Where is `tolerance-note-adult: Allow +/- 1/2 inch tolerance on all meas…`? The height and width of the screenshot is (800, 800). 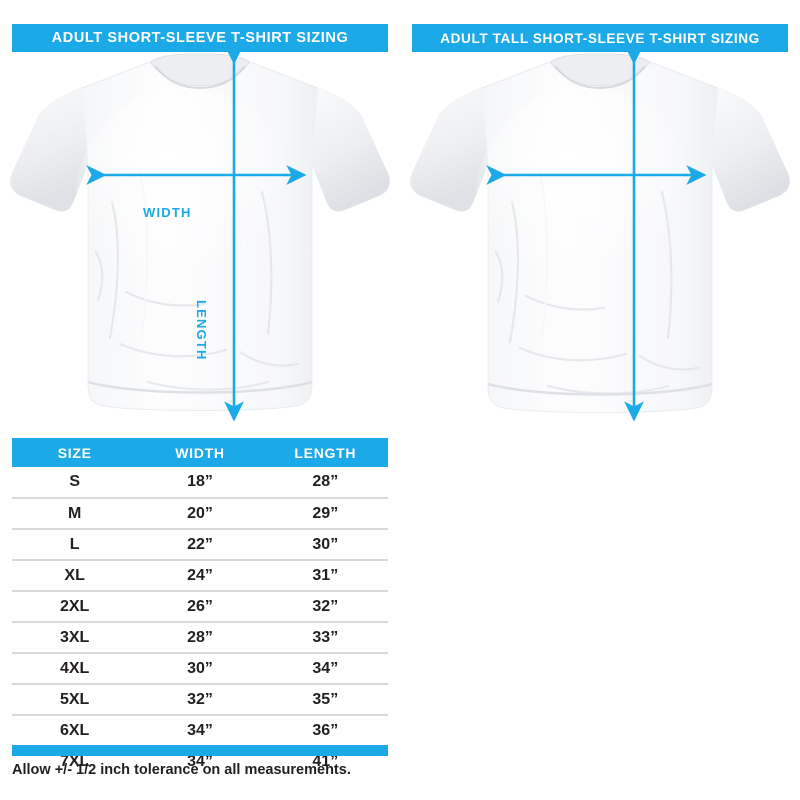
tolerance-note-adult: Allow +/- 1/2 inch tolerance on all meas… is located at coordinates (181, 770).